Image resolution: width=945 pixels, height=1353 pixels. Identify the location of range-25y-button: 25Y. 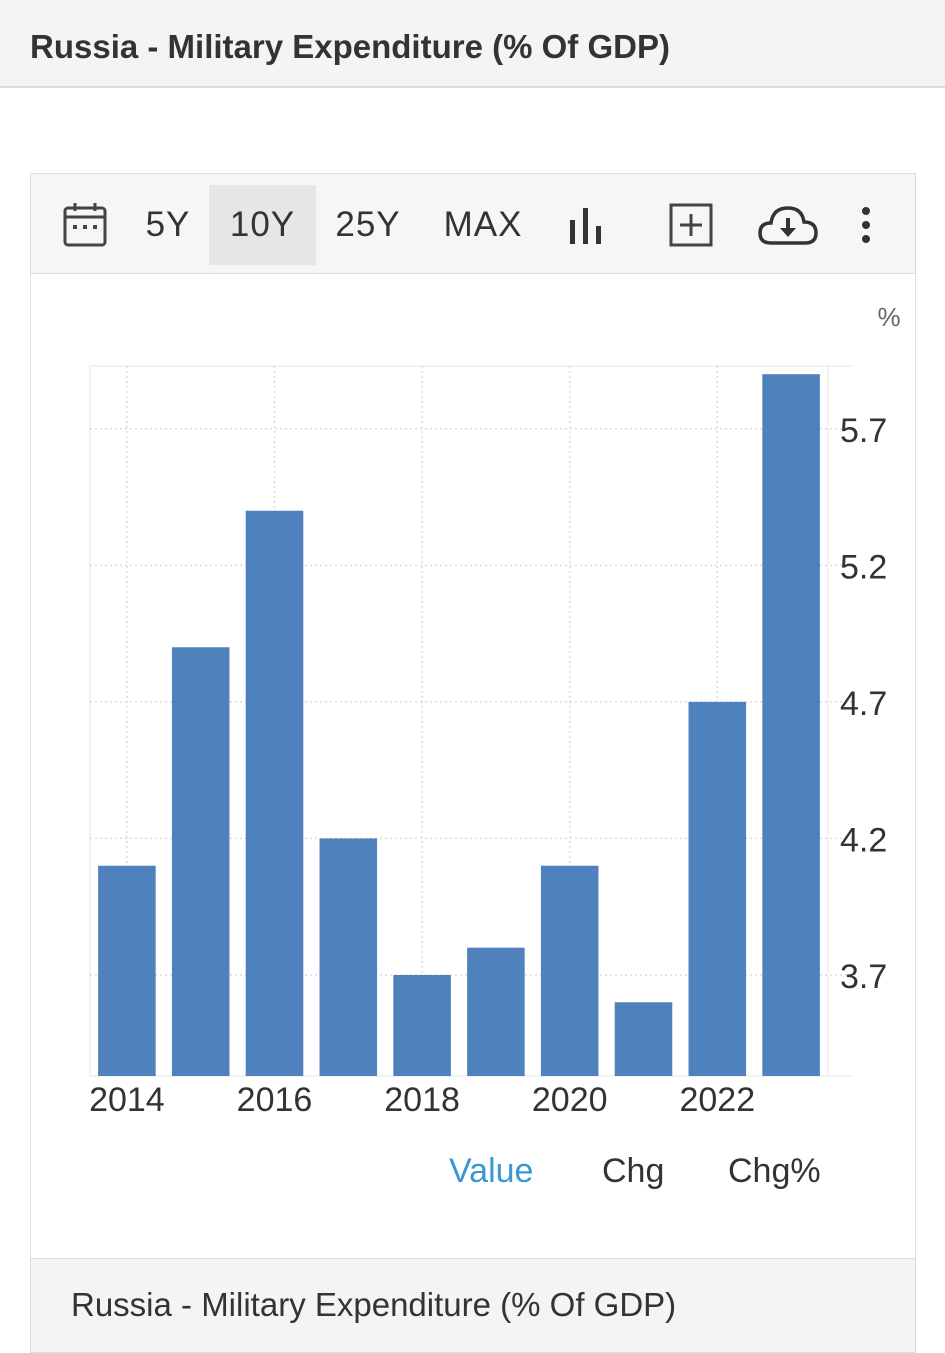
(368, 224).